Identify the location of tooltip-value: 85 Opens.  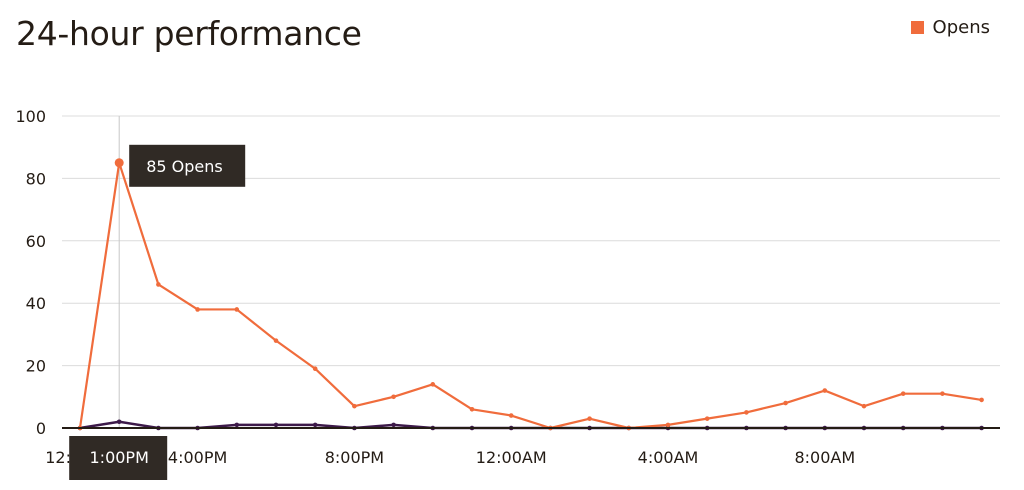
(187, 165).